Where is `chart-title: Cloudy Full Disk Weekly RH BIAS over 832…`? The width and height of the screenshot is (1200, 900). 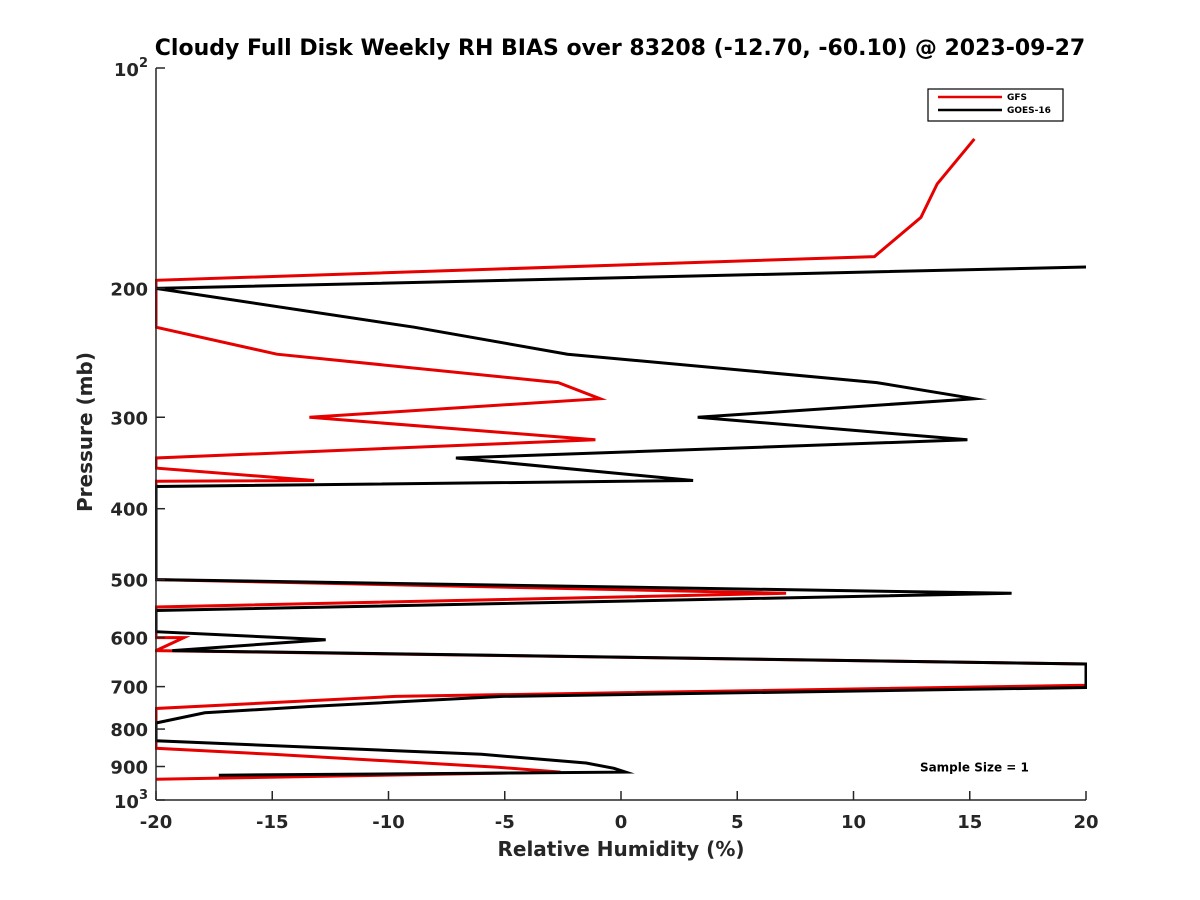 chart-title: Cloudy Full Disk Weekly RH BIAS over 832… is located at coordinates (620, 48).